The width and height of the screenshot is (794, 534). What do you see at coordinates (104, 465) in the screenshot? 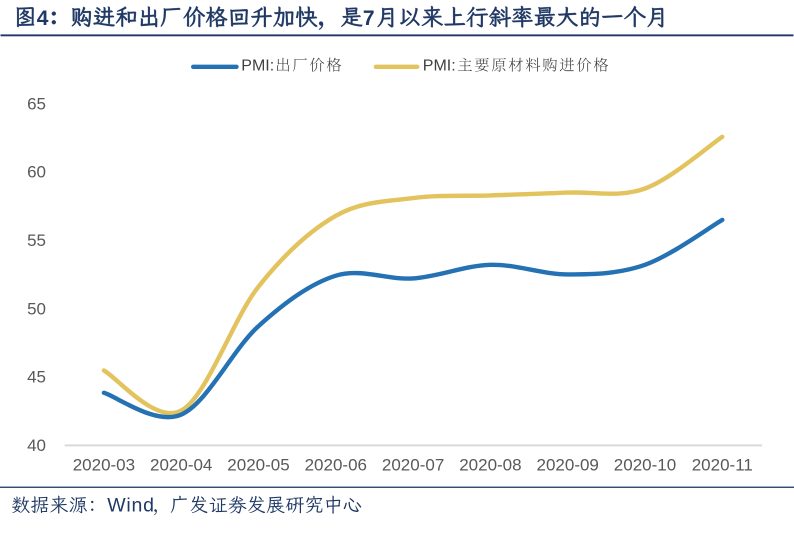
I see `svg-text: 2020-03` at bounding box center [104, 465].